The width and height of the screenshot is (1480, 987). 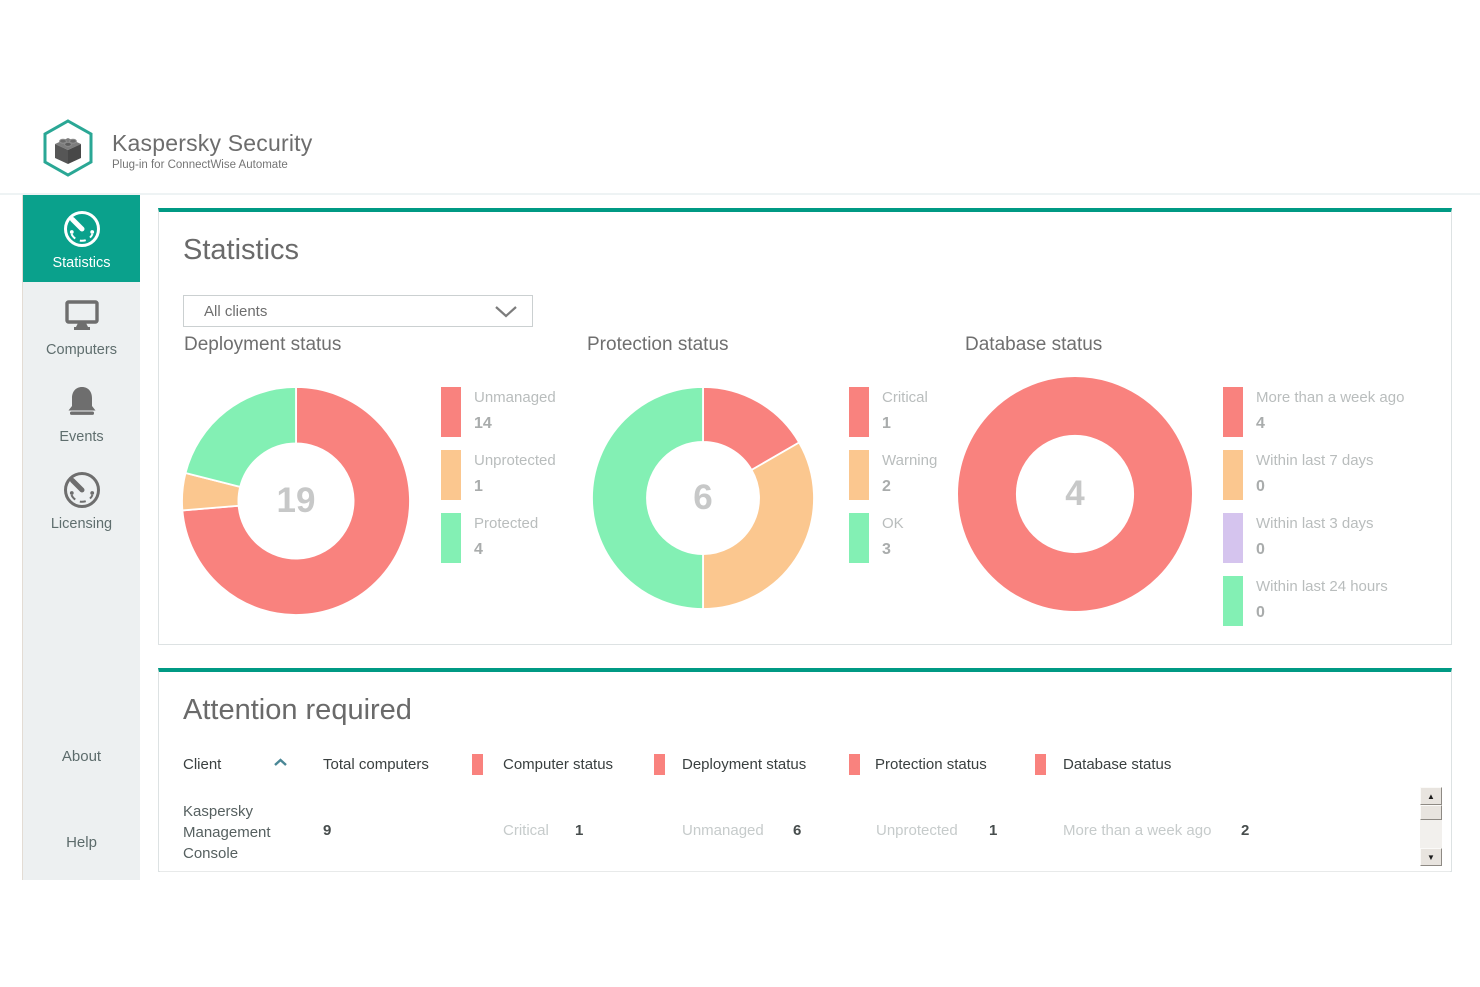 I want to click on scrollbar-up-button: ▲, so click(x=1431, y=796).